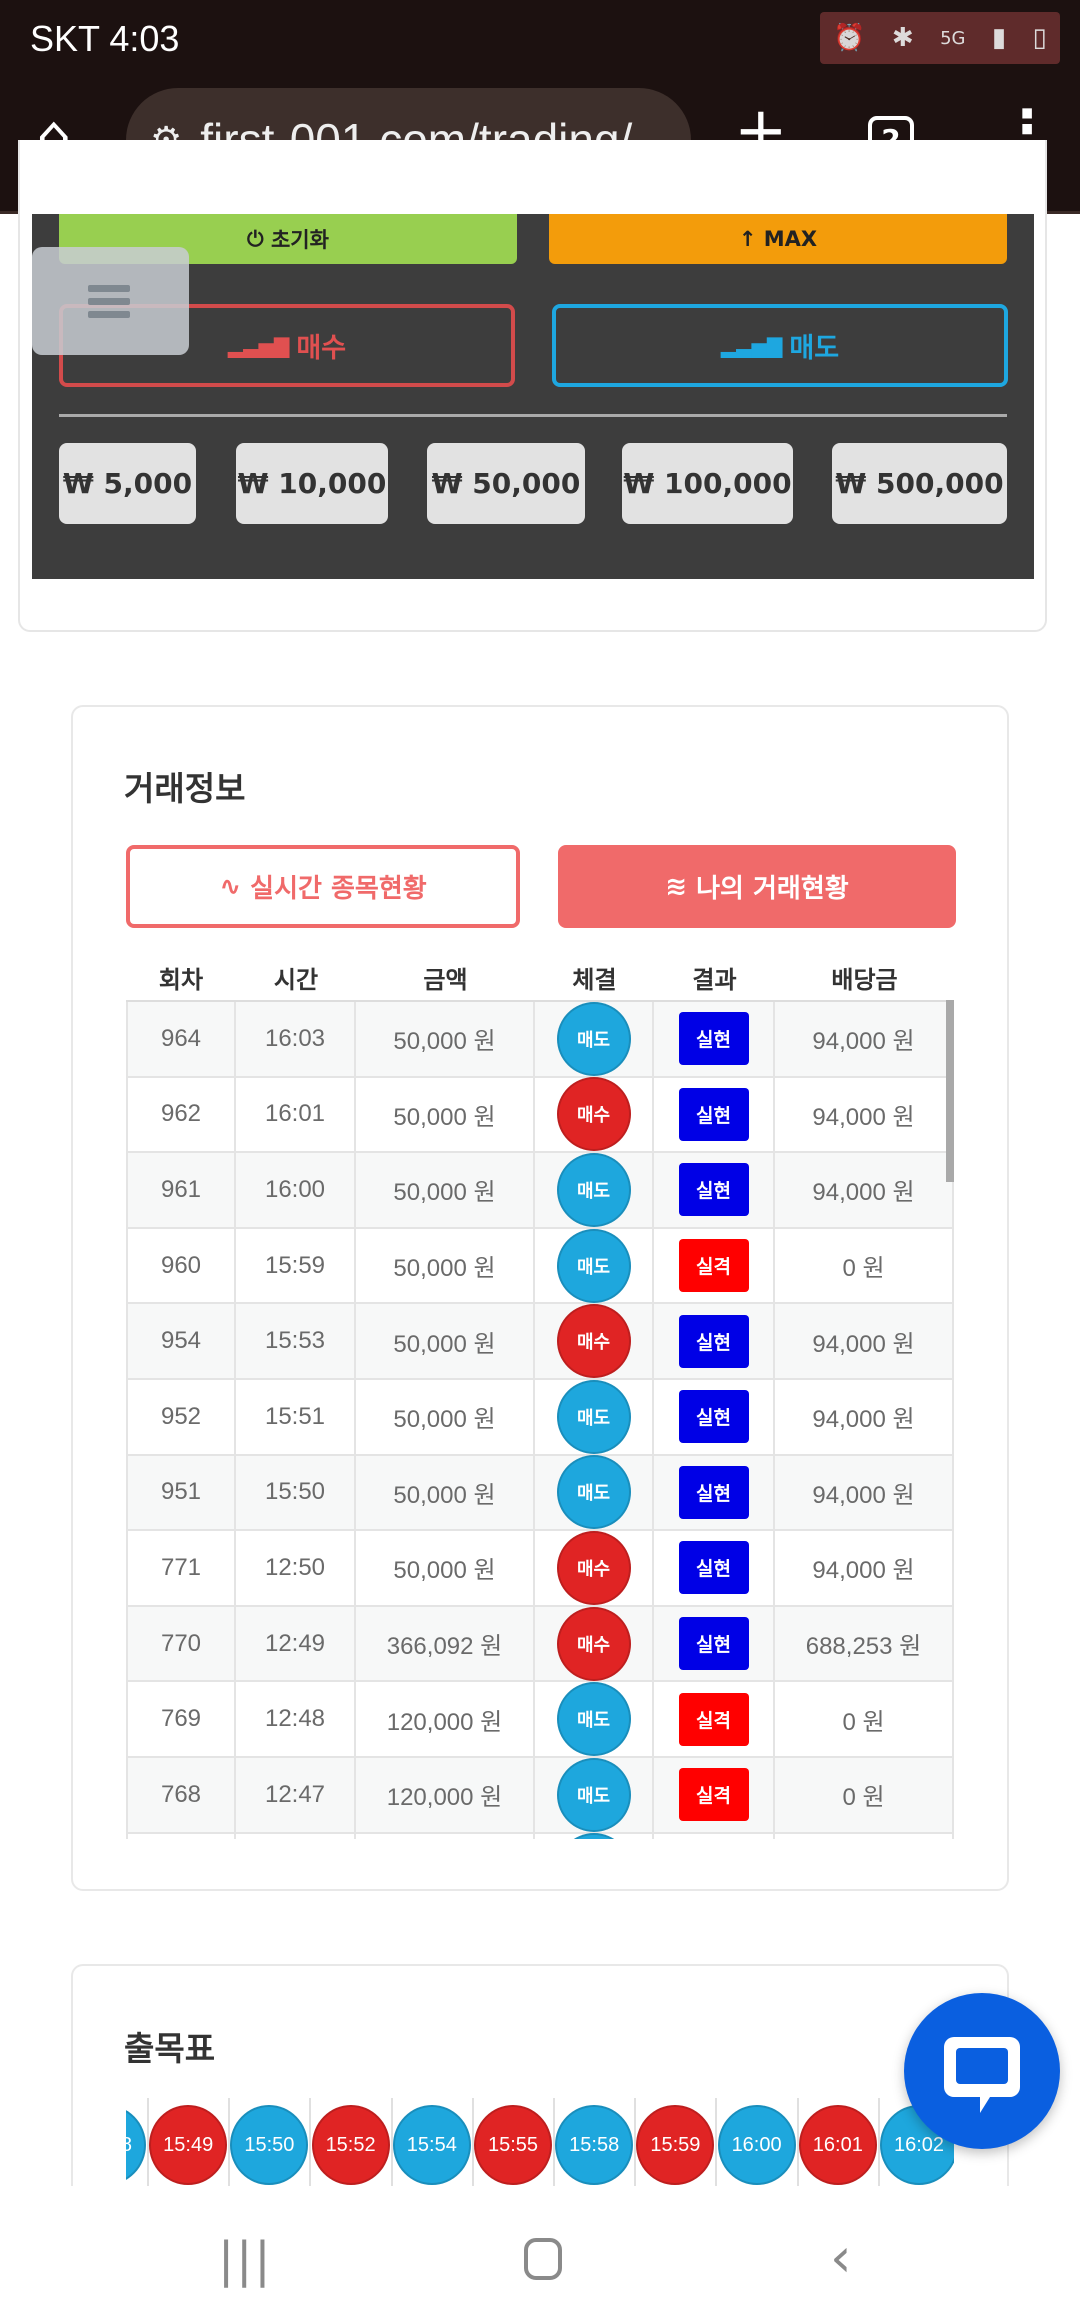 The image size is (1080, 2316). What do you see at coordinates (540, 41) in the screenshot?
I see `status-bar: SKT 4:03 ⏰ ✱ 5G ▮ ▯` at bounding box center [540, 41].